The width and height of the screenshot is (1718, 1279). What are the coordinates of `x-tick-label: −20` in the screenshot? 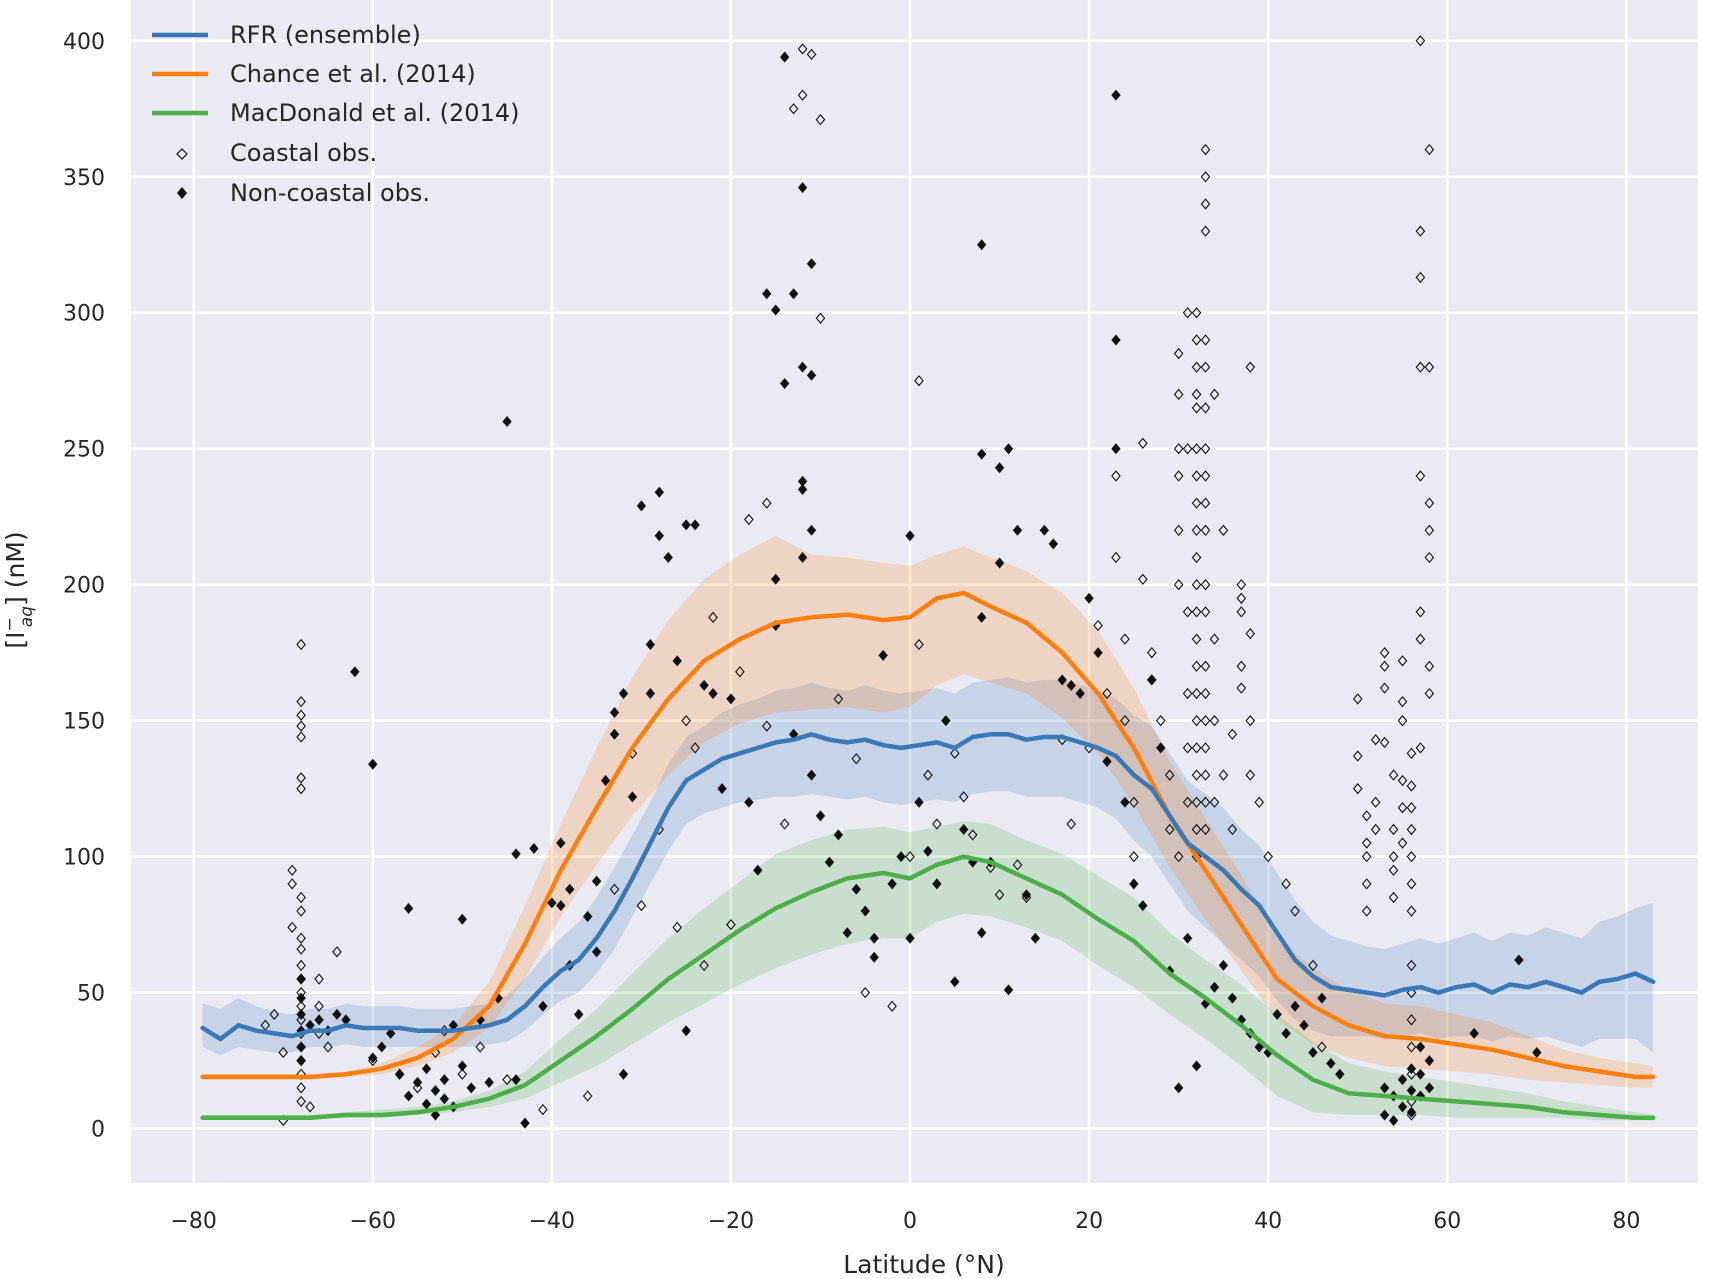 It's located at (731, 1221).